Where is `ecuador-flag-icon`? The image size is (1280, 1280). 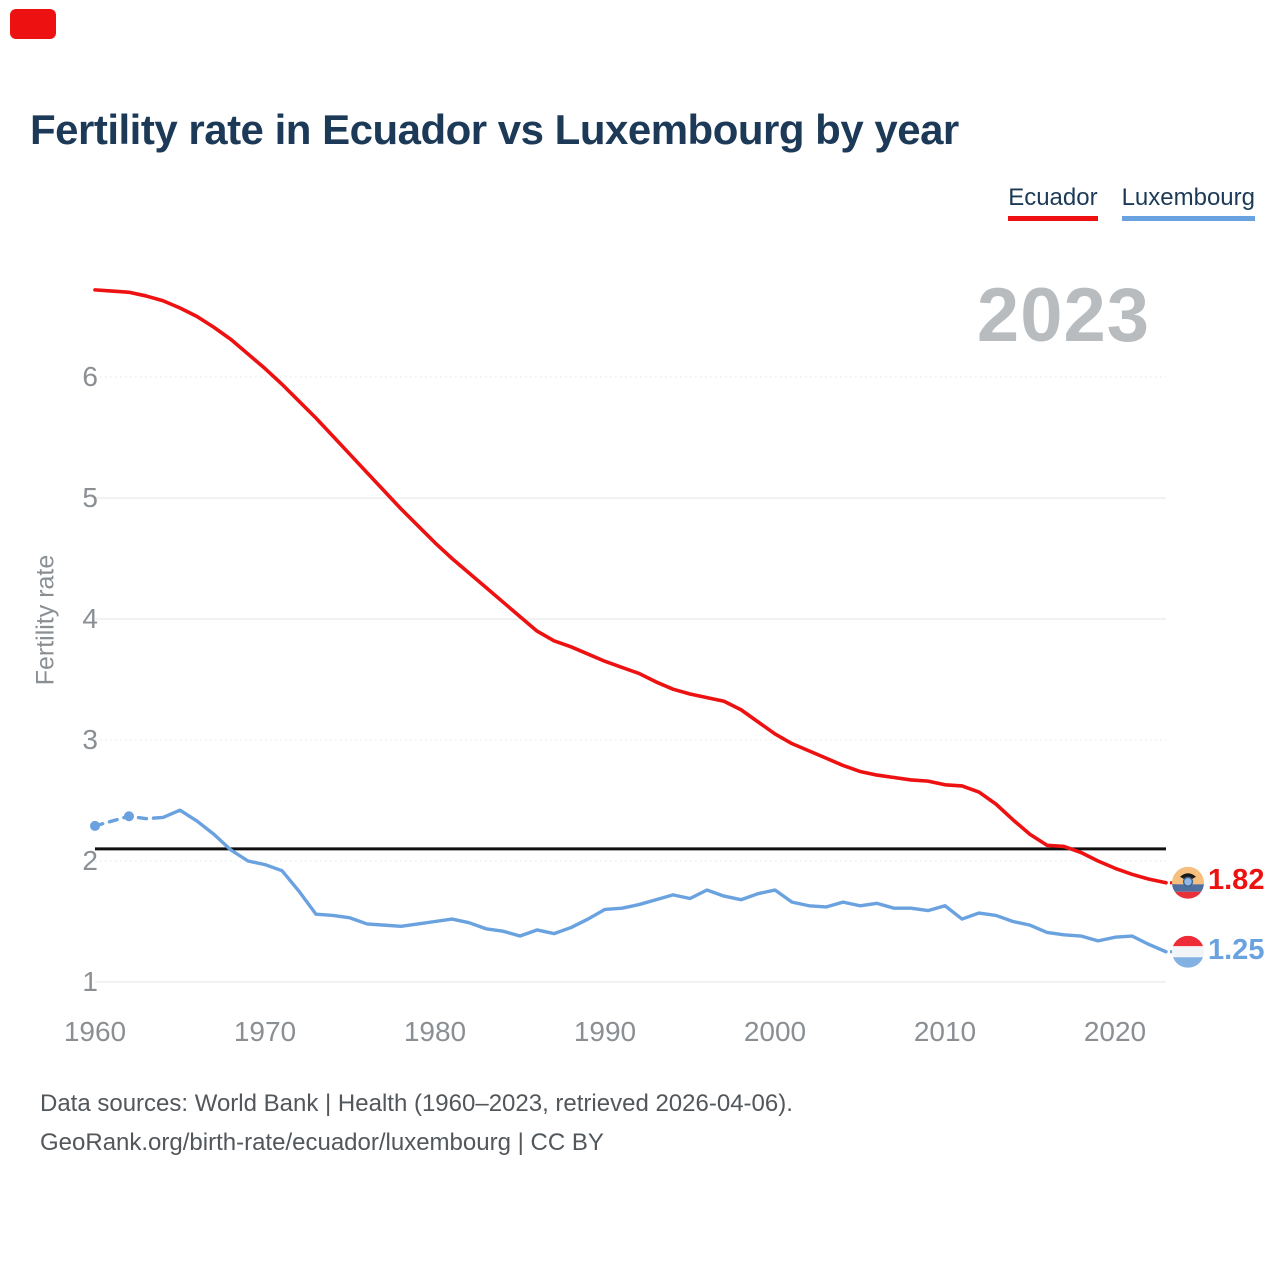
ecuador-flag-icon is located at coordinates (1188, 882).